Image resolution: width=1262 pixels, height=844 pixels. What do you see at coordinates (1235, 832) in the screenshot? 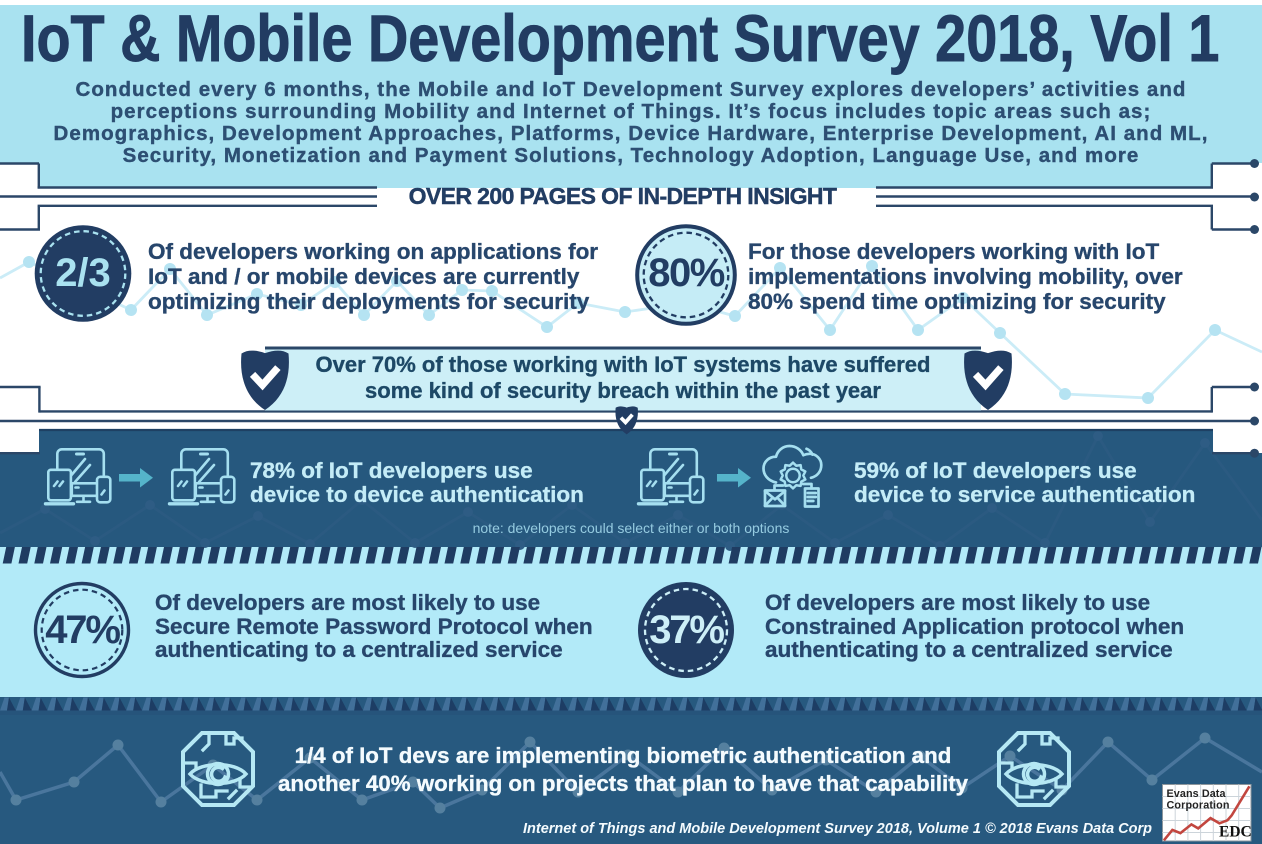
I see `svg-text: EDC` at bounding box center [1235, 832].